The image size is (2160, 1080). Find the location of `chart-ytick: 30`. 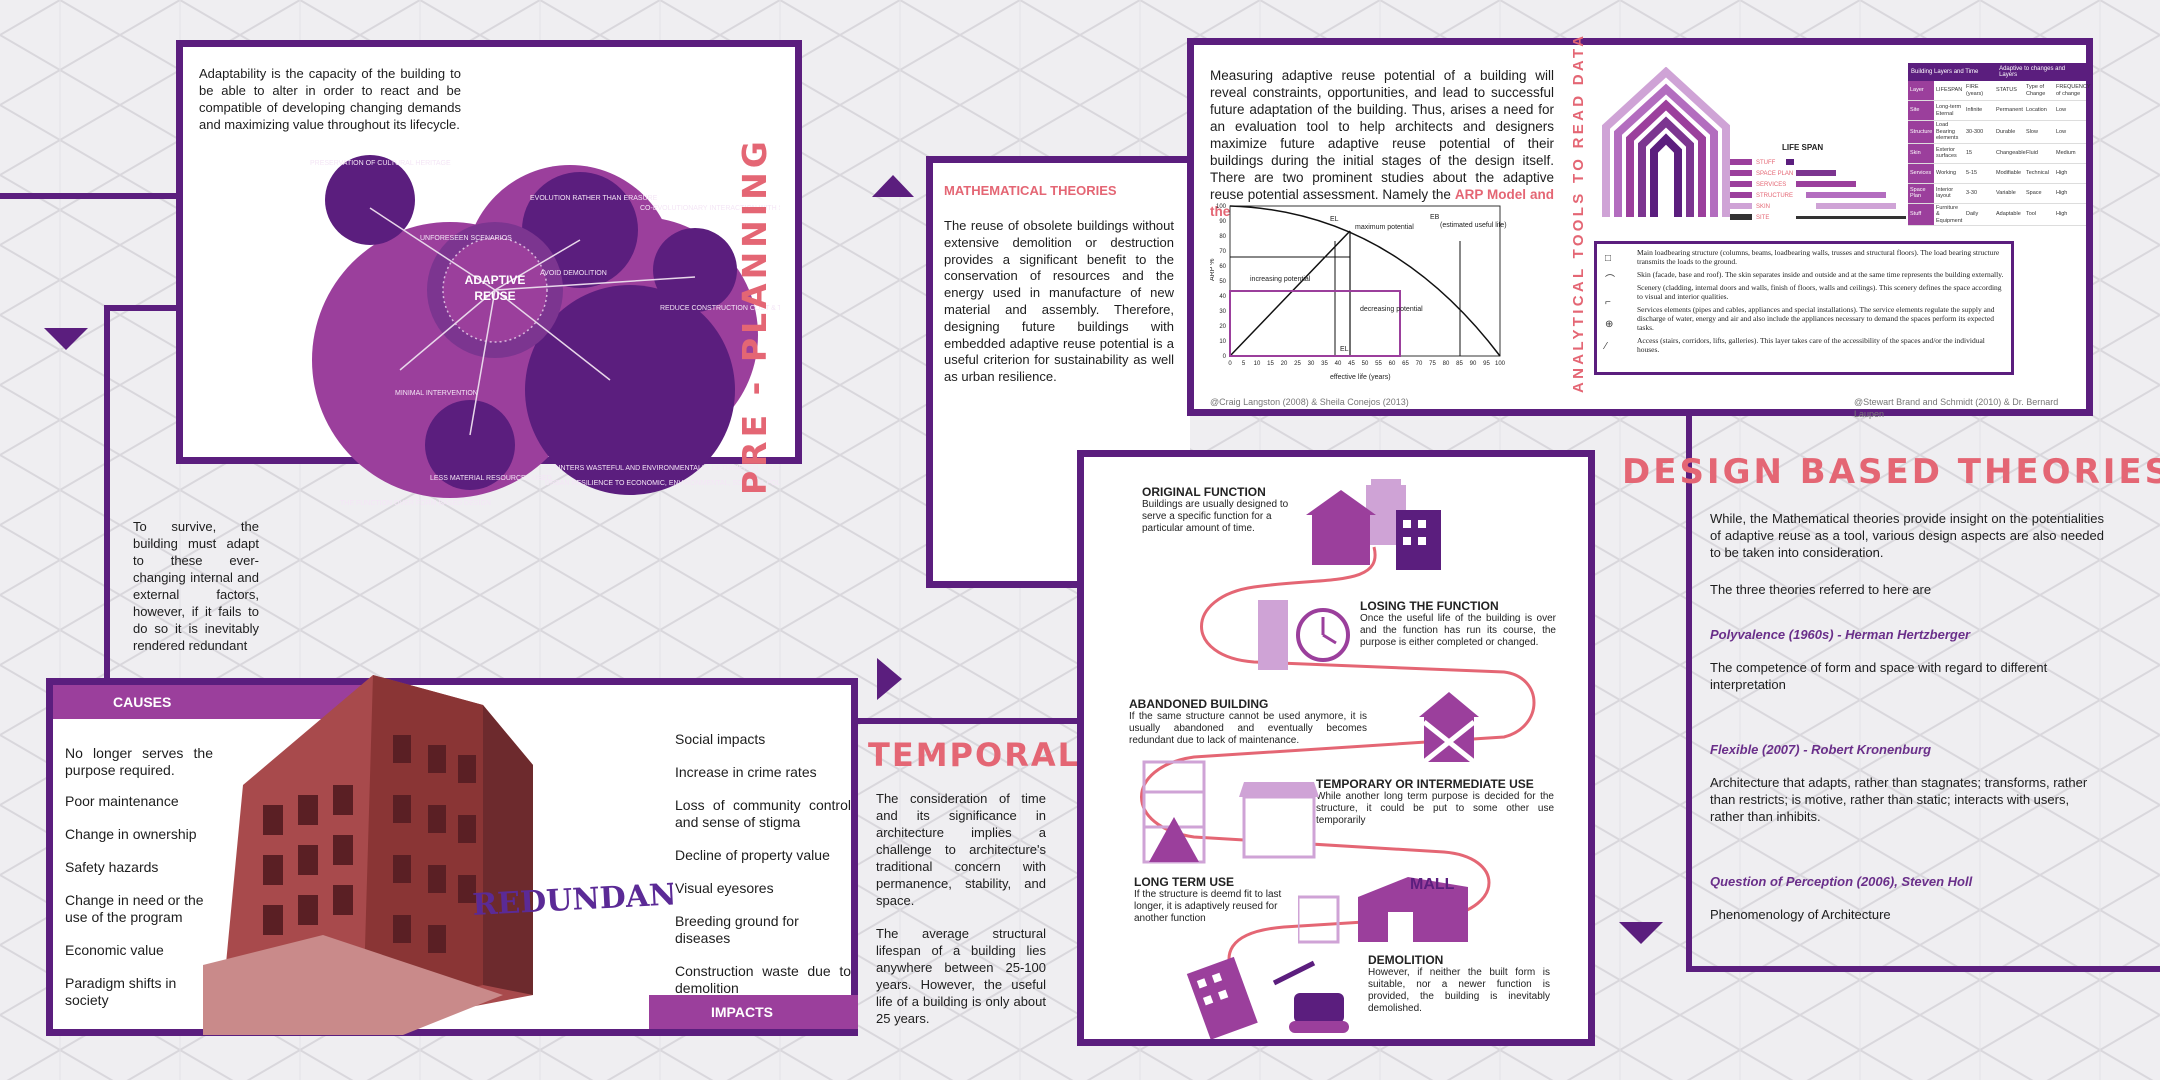

chart-ytick: 30 is located at coordinates (1222, 312).